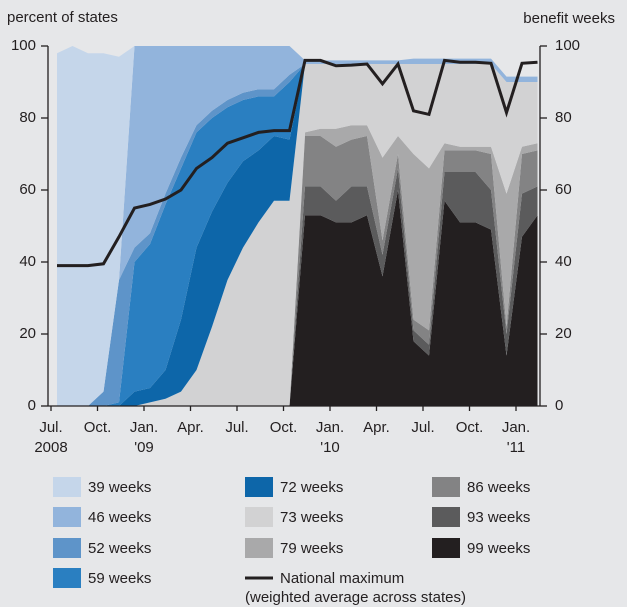 This screenshot has height=607, width=627. I want to click on y-tick-label: 40, so click(27, 261).